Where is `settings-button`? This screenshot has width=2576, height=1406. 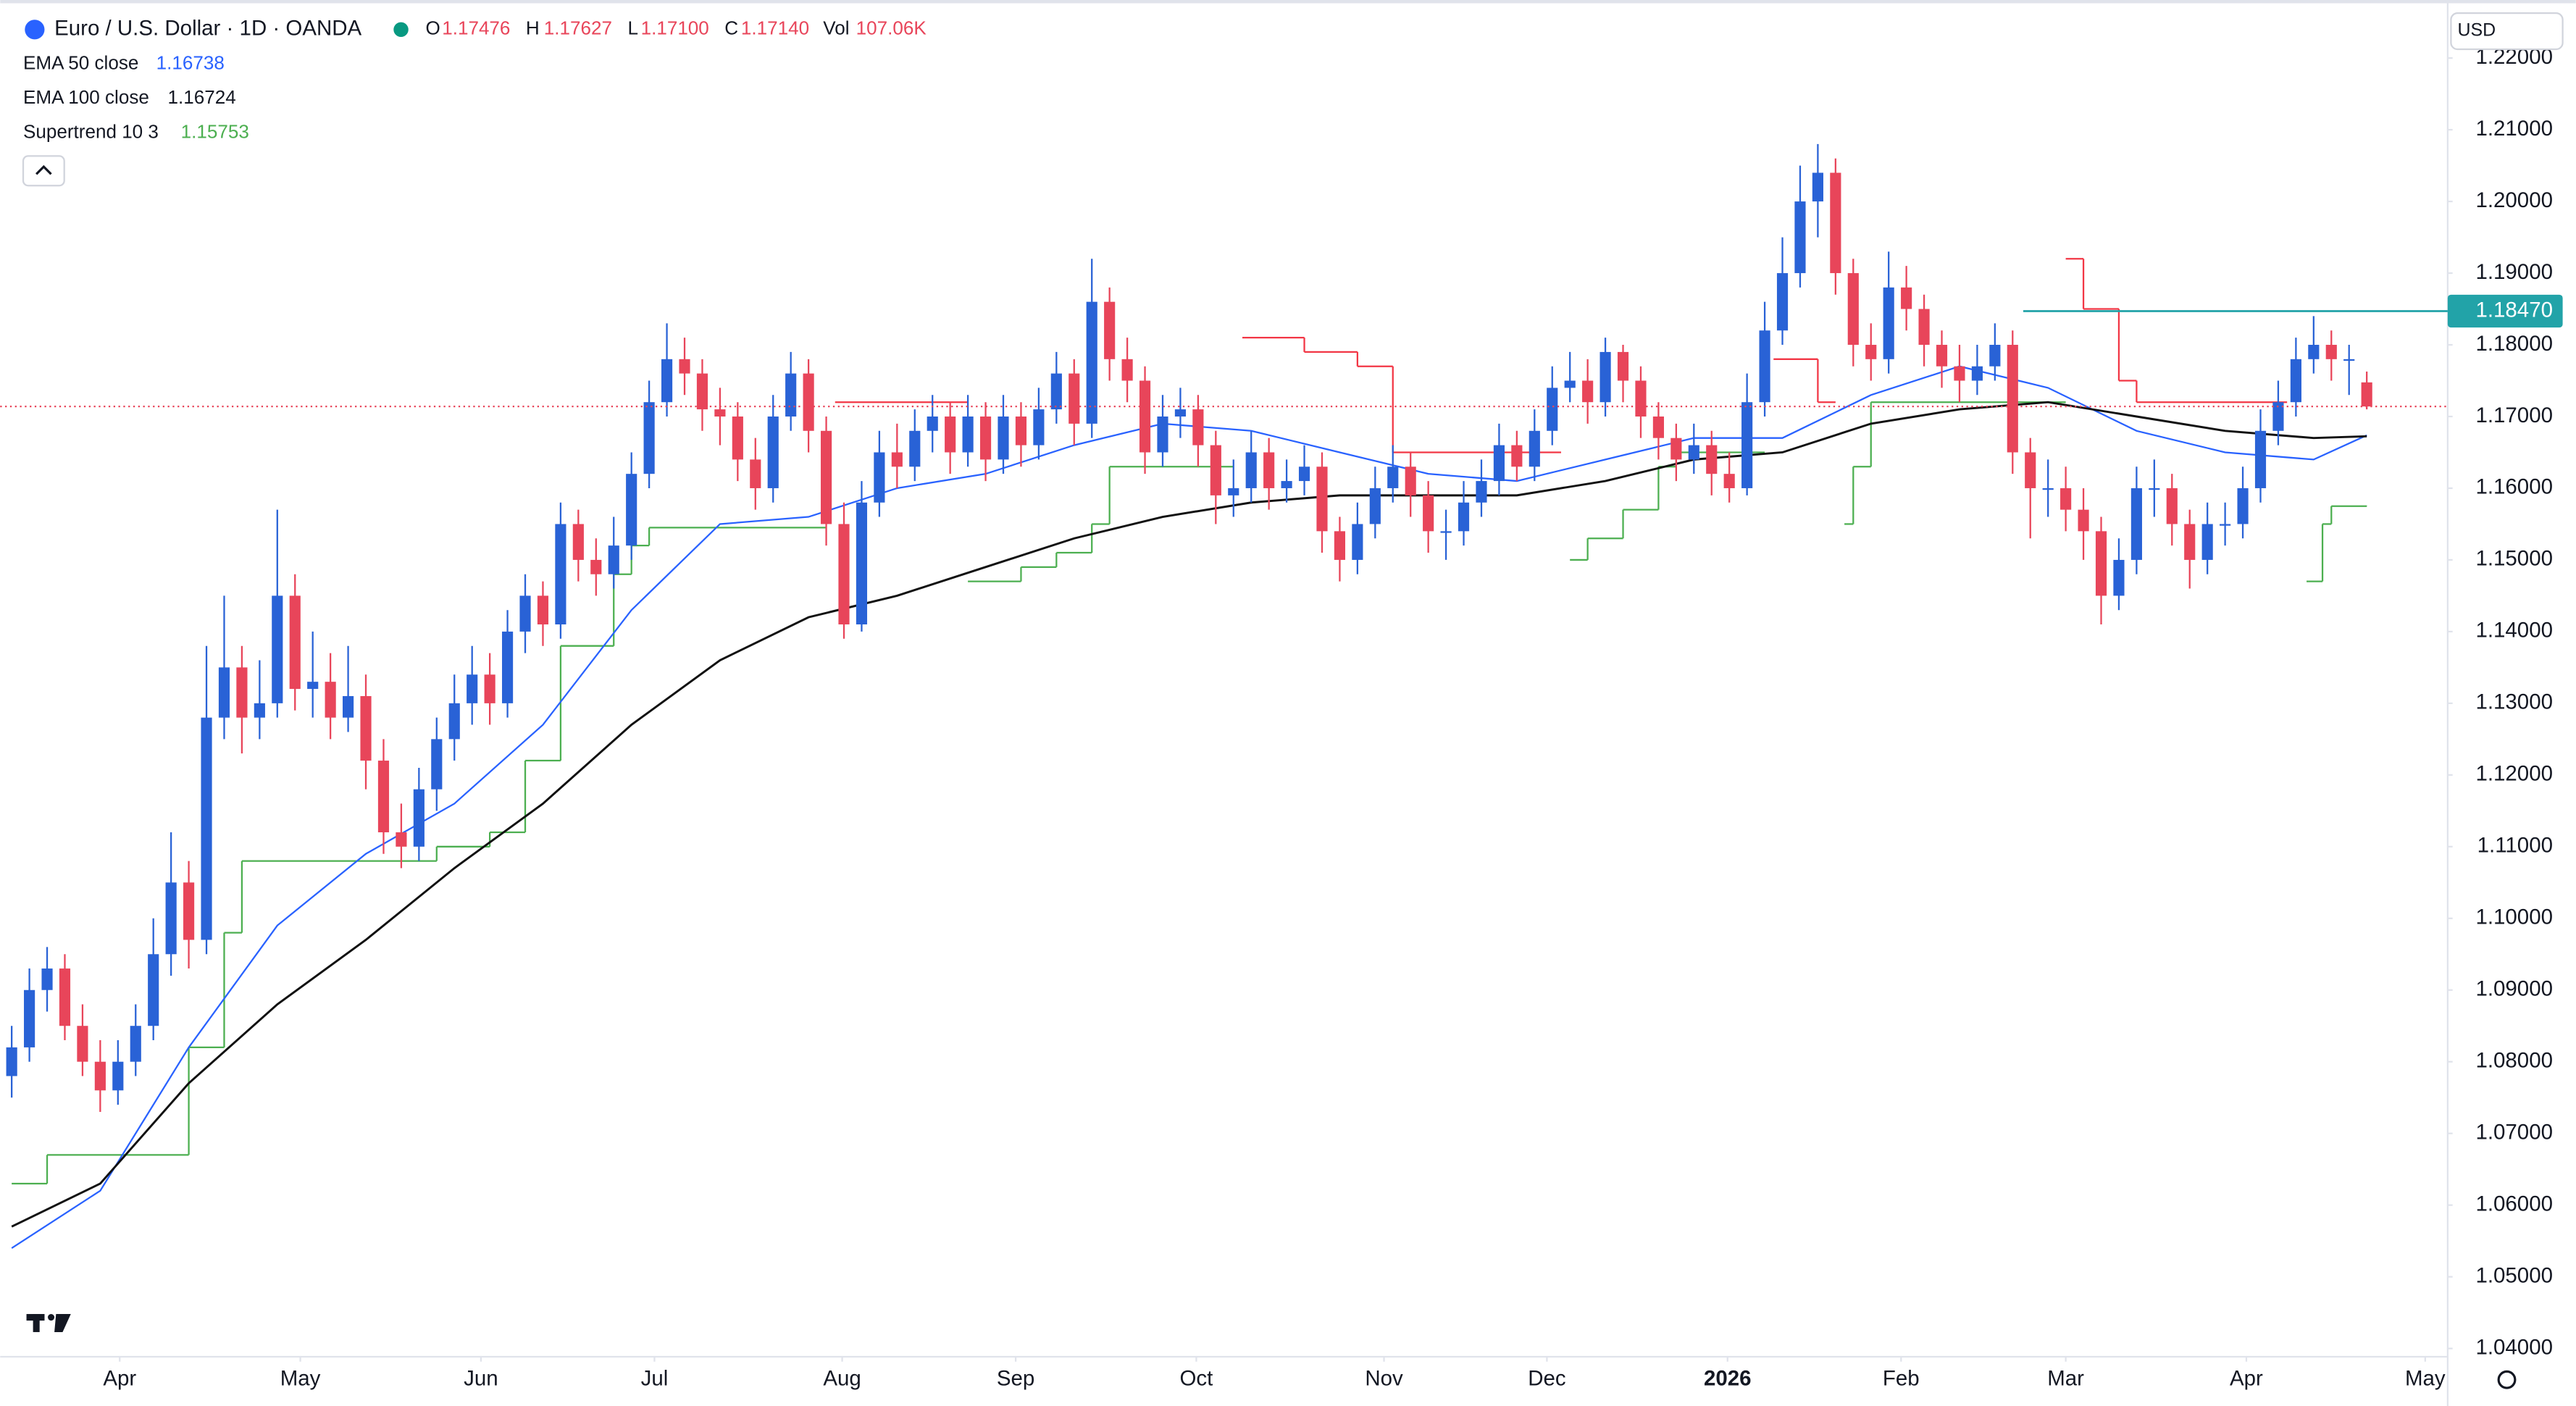 settings-button is located at coordinates (2507, 1379).